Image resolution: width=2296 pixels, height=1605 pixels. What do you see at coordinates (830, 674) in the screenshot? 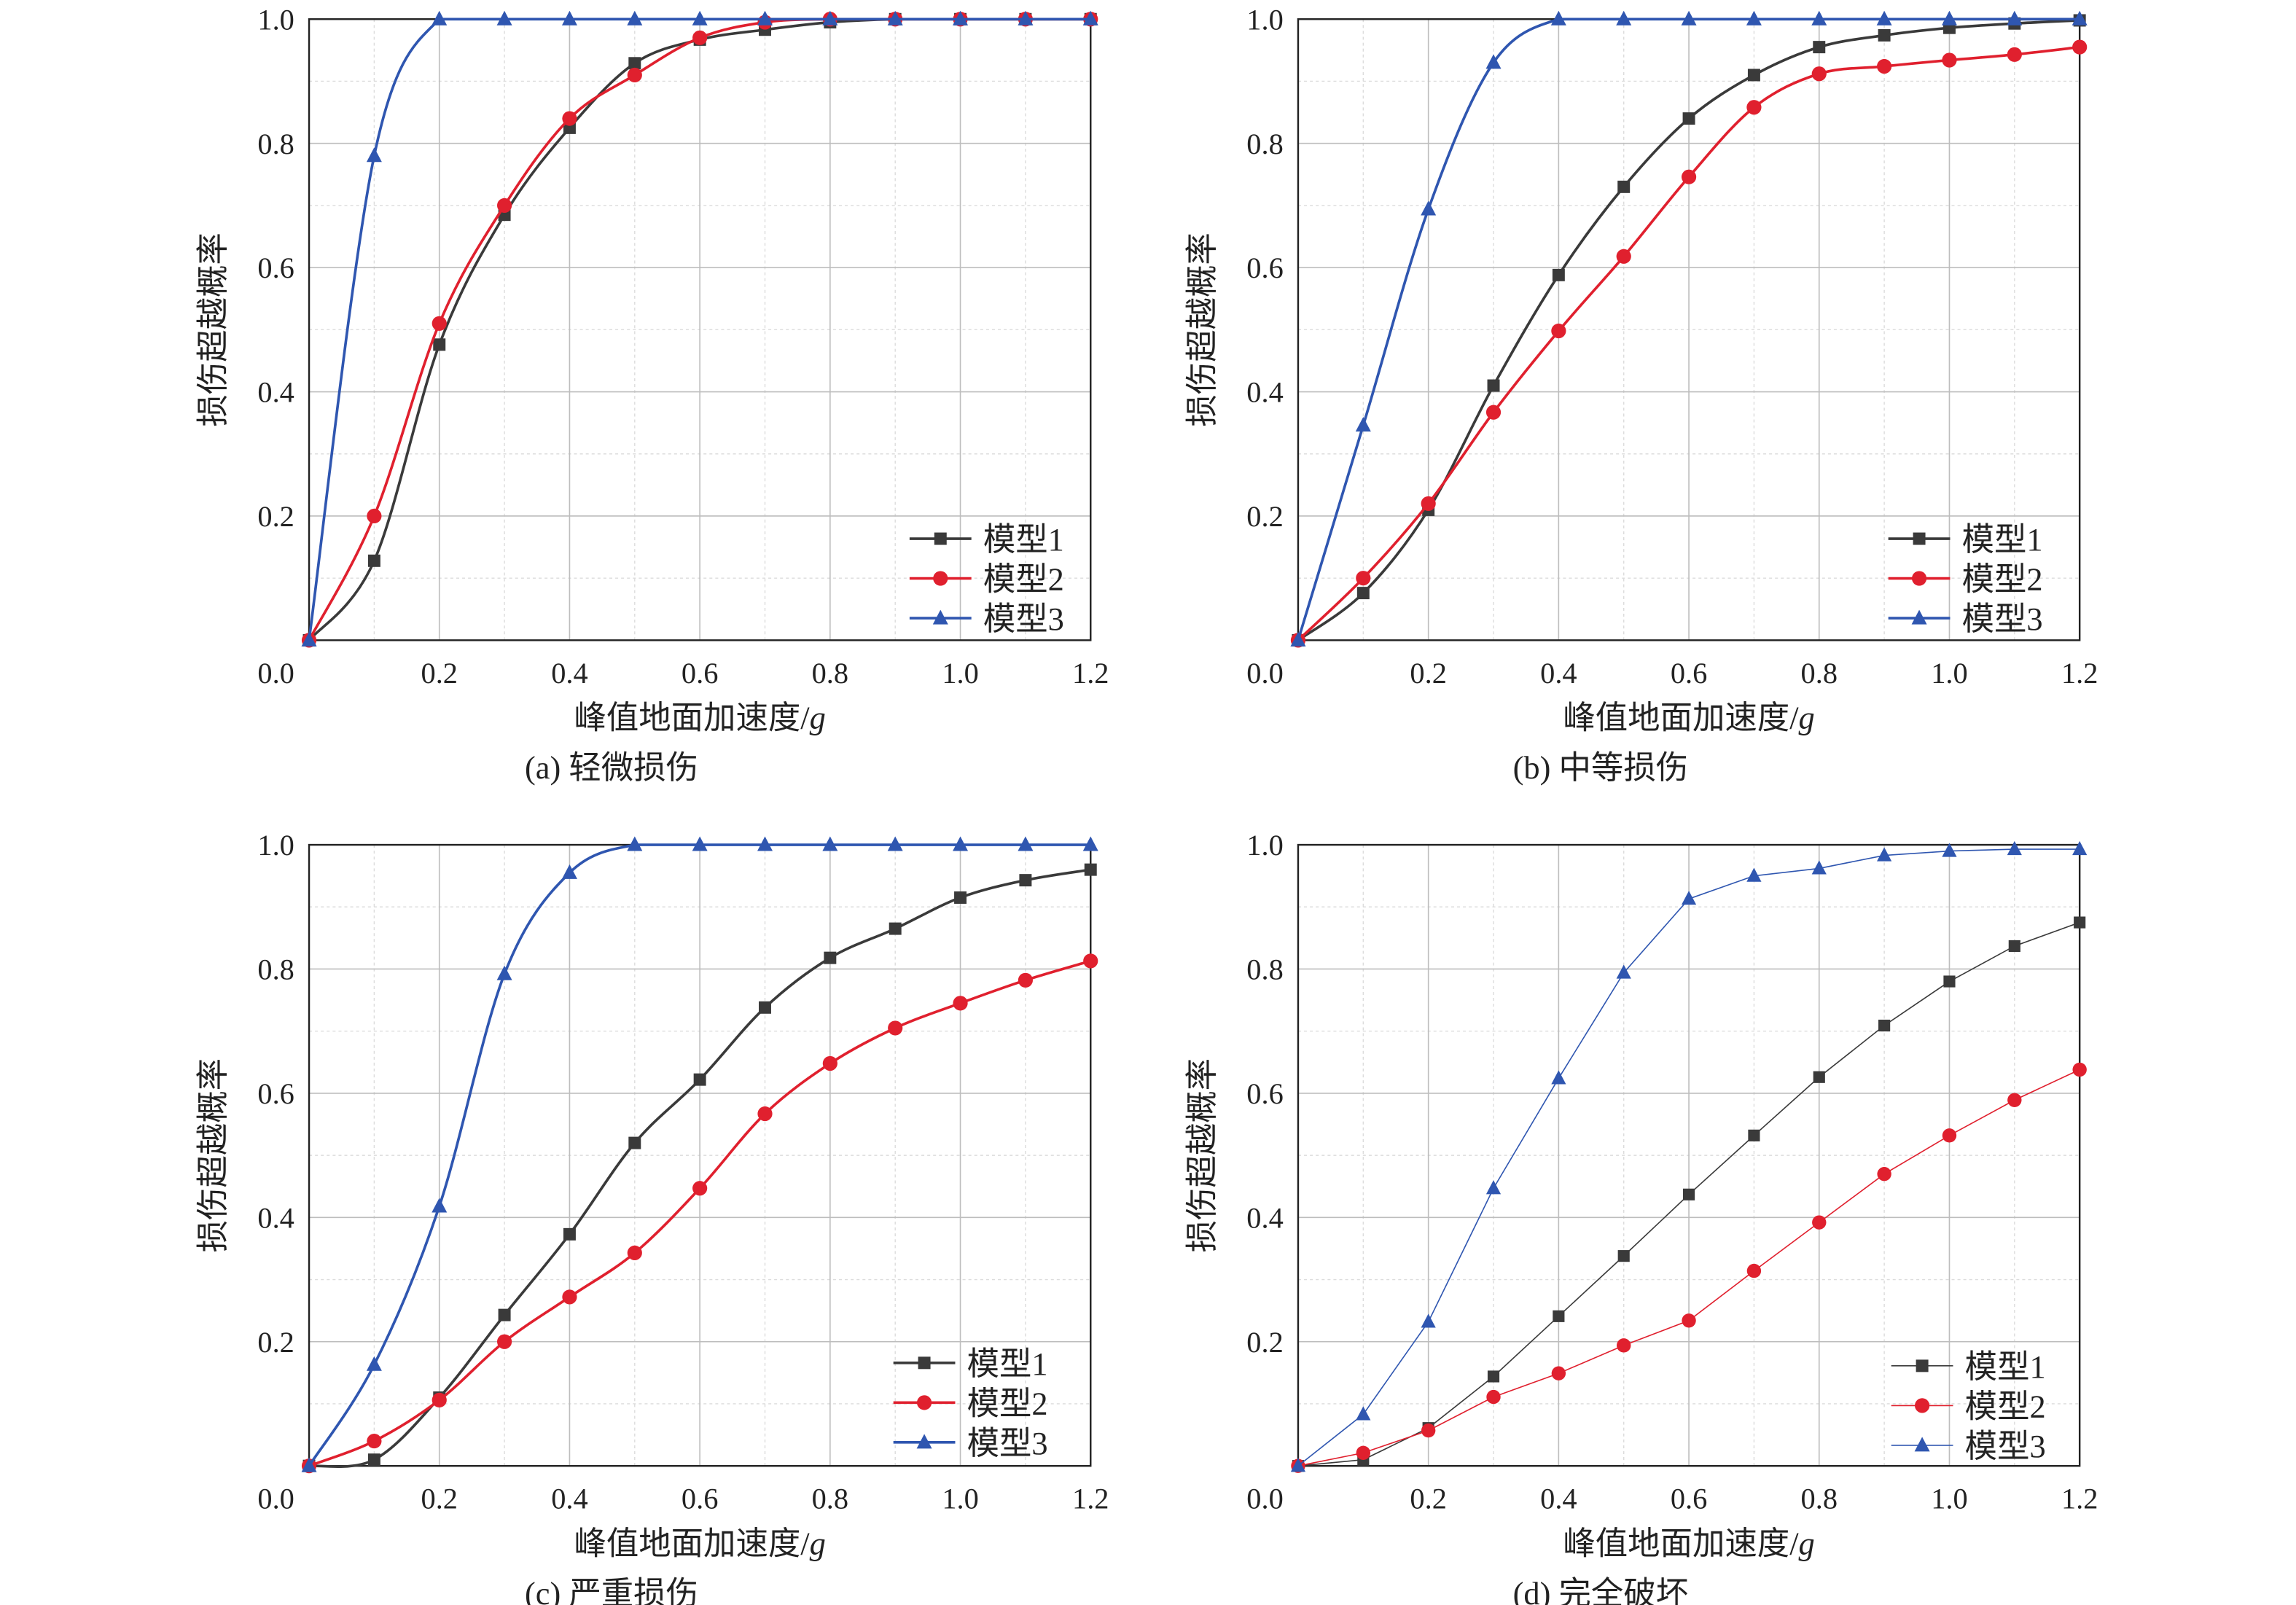
I see `x-tick-label: 0.8` at bounding box center [830, 674].